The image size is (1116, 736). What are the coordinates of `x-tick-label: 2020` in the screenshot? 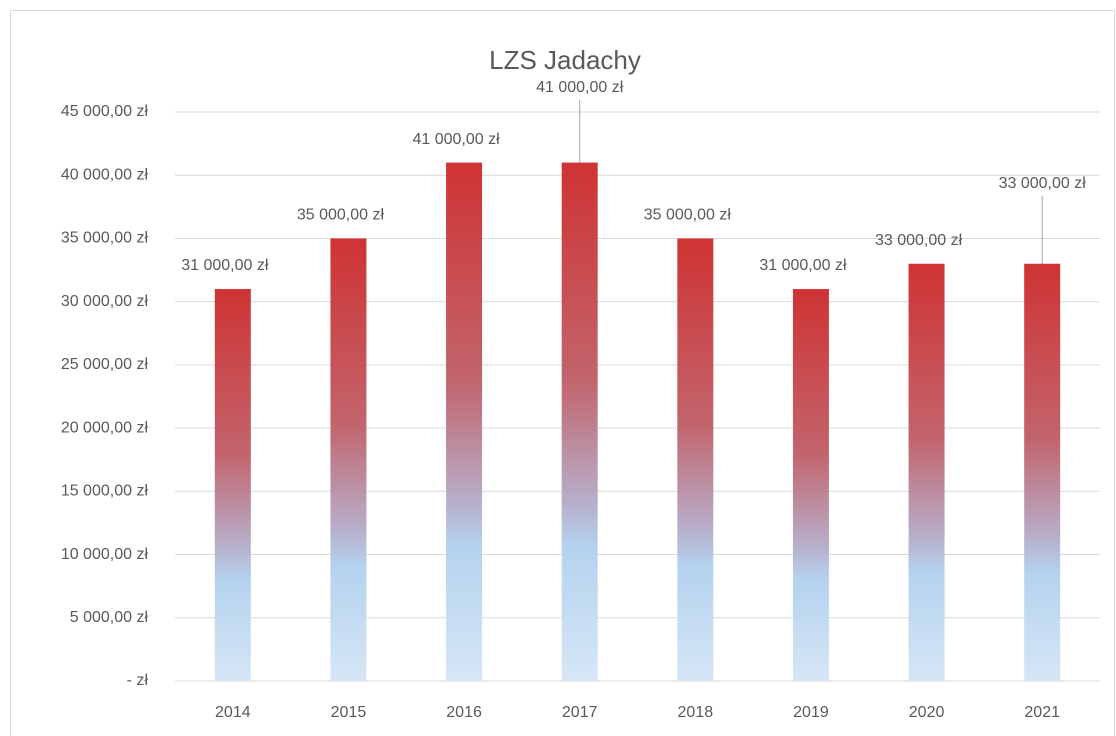 It's located at (927, 712).